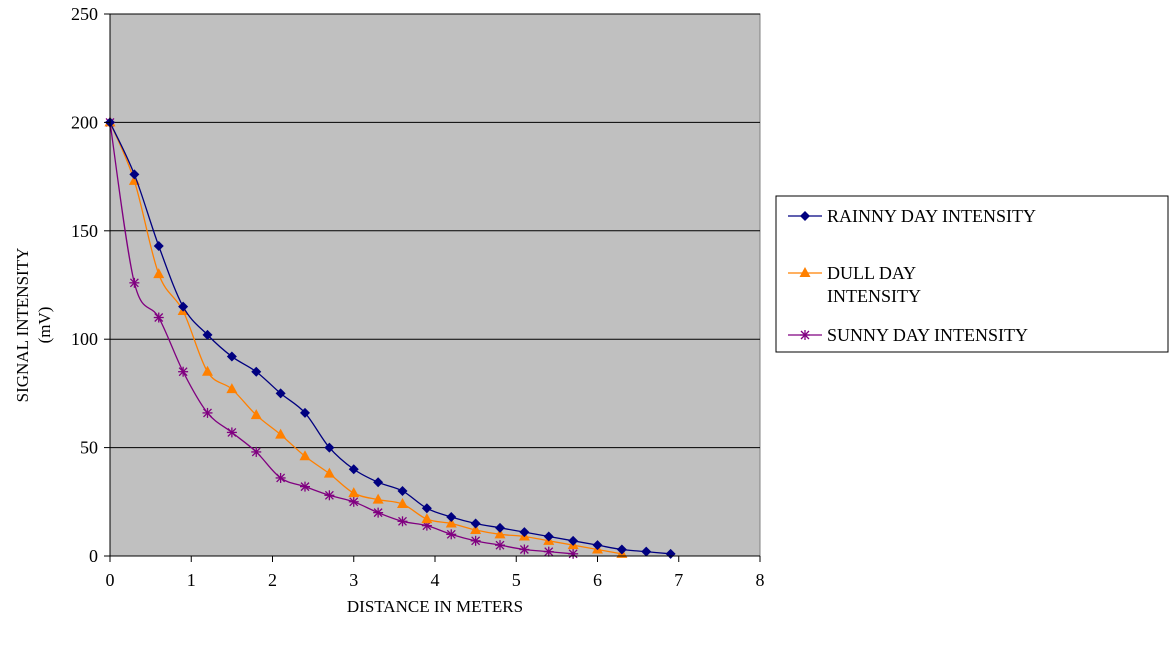  What do you see at coordinates (44, 325) in the screenshot?
I see `y-axis-unit: (mV)` at bounding box center [44, 325].